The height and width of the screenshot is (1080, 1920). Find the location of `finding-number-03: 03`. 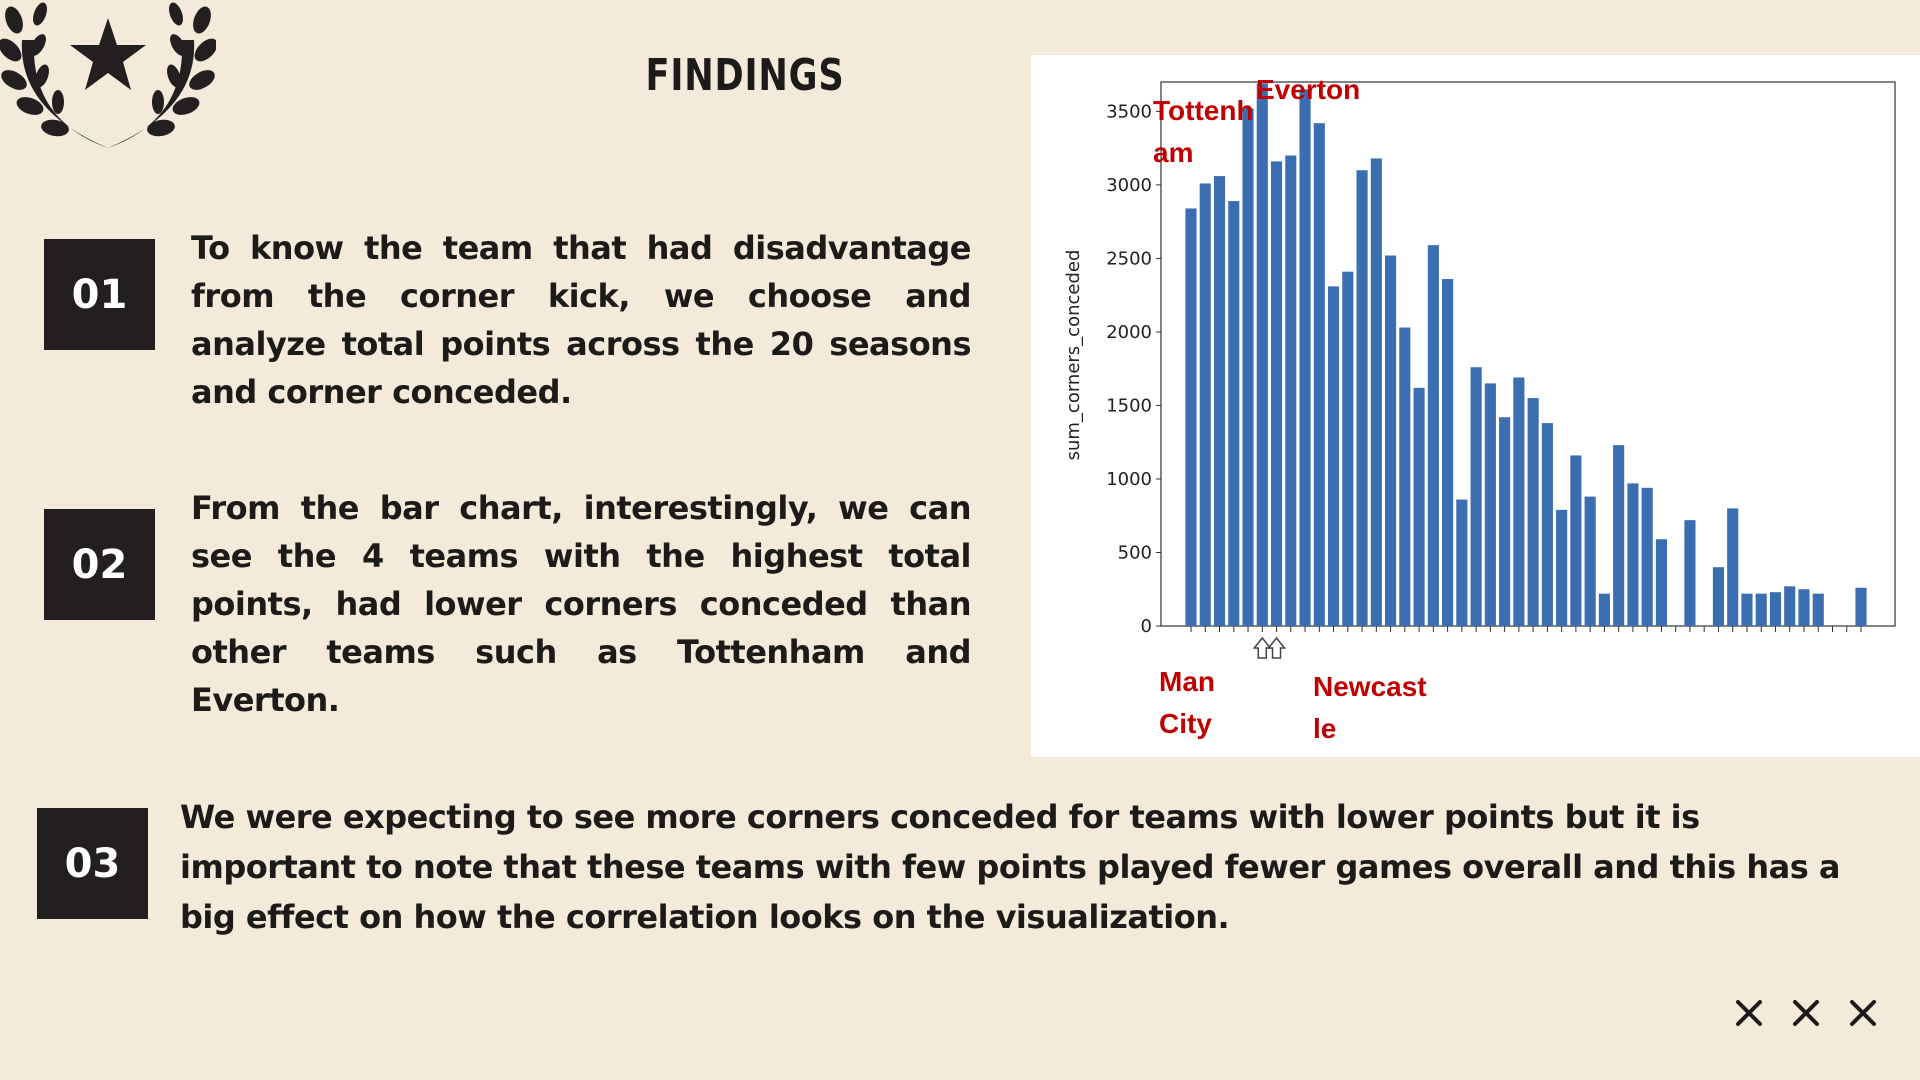

finding-number-03: 03 is located at coordinates (92, 863).